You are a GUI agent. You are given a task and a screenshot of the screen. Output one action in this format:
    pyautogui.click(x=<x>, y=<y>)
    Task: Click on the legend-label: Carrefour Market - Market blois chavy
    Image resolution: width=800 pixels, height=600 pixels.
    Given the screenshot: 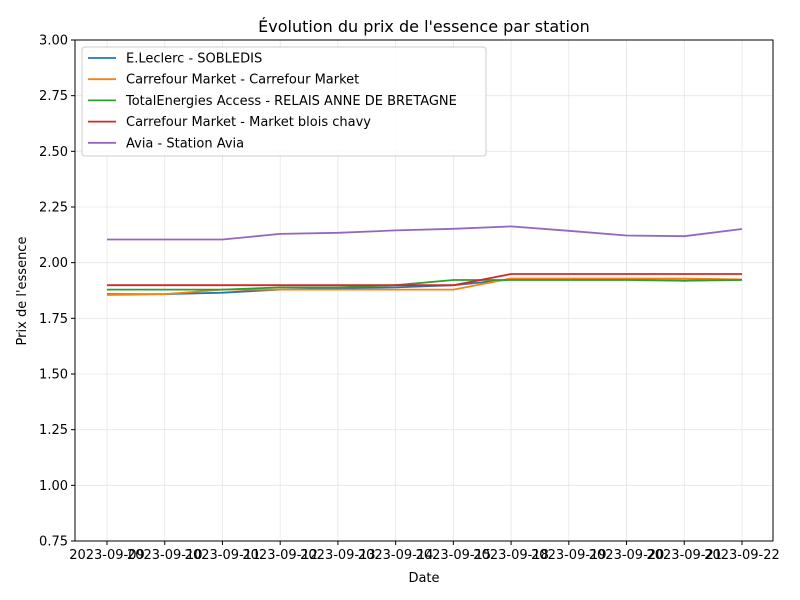 What is the action you would take?
    pyautogui.click(x=248, y=122)
    